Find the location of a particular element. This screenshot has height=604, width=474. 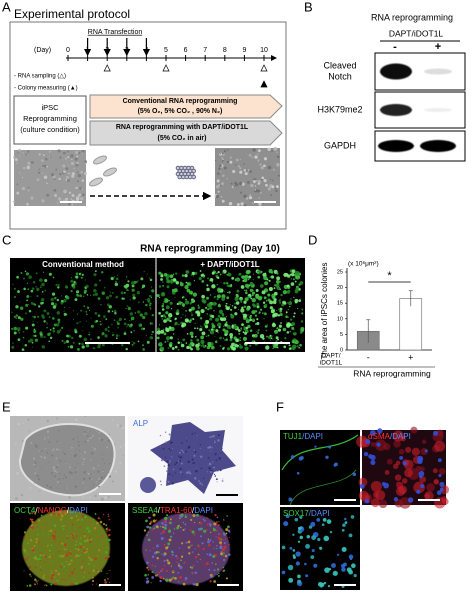

y-tick-label: 20 is located at coordinates (340, 288).